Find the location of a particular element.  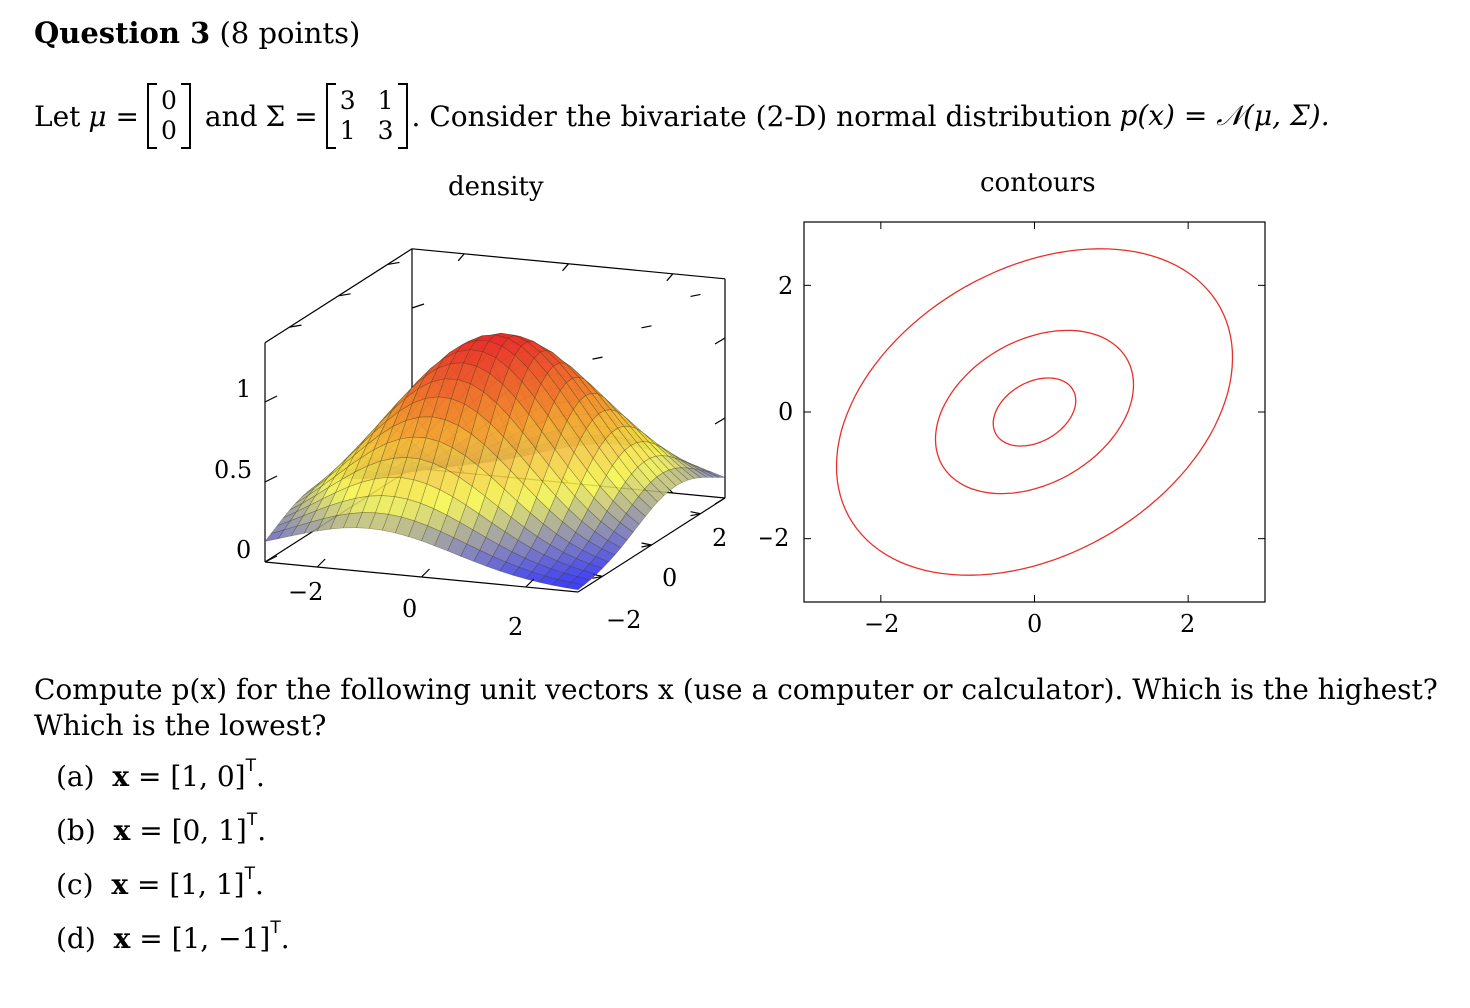

mu-entries: 0 0 is located at coordinates (169, 116).